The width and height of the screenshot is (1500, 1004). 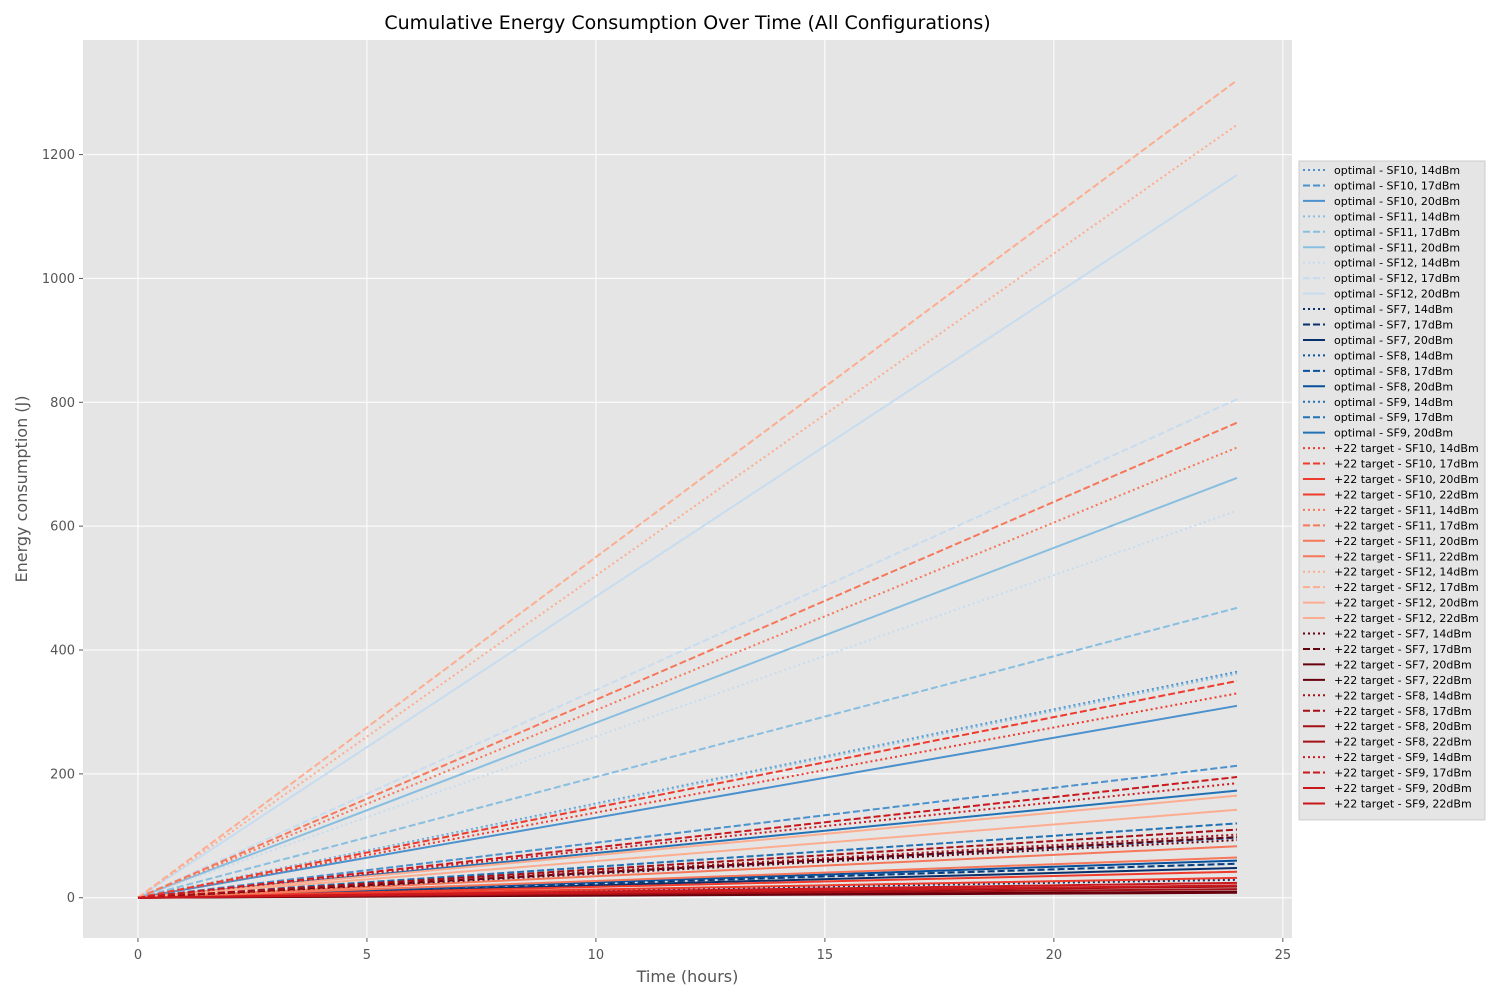 I want to click on legend-label: optimal - SF11, 14dBm, so click(x=1397, y=216).